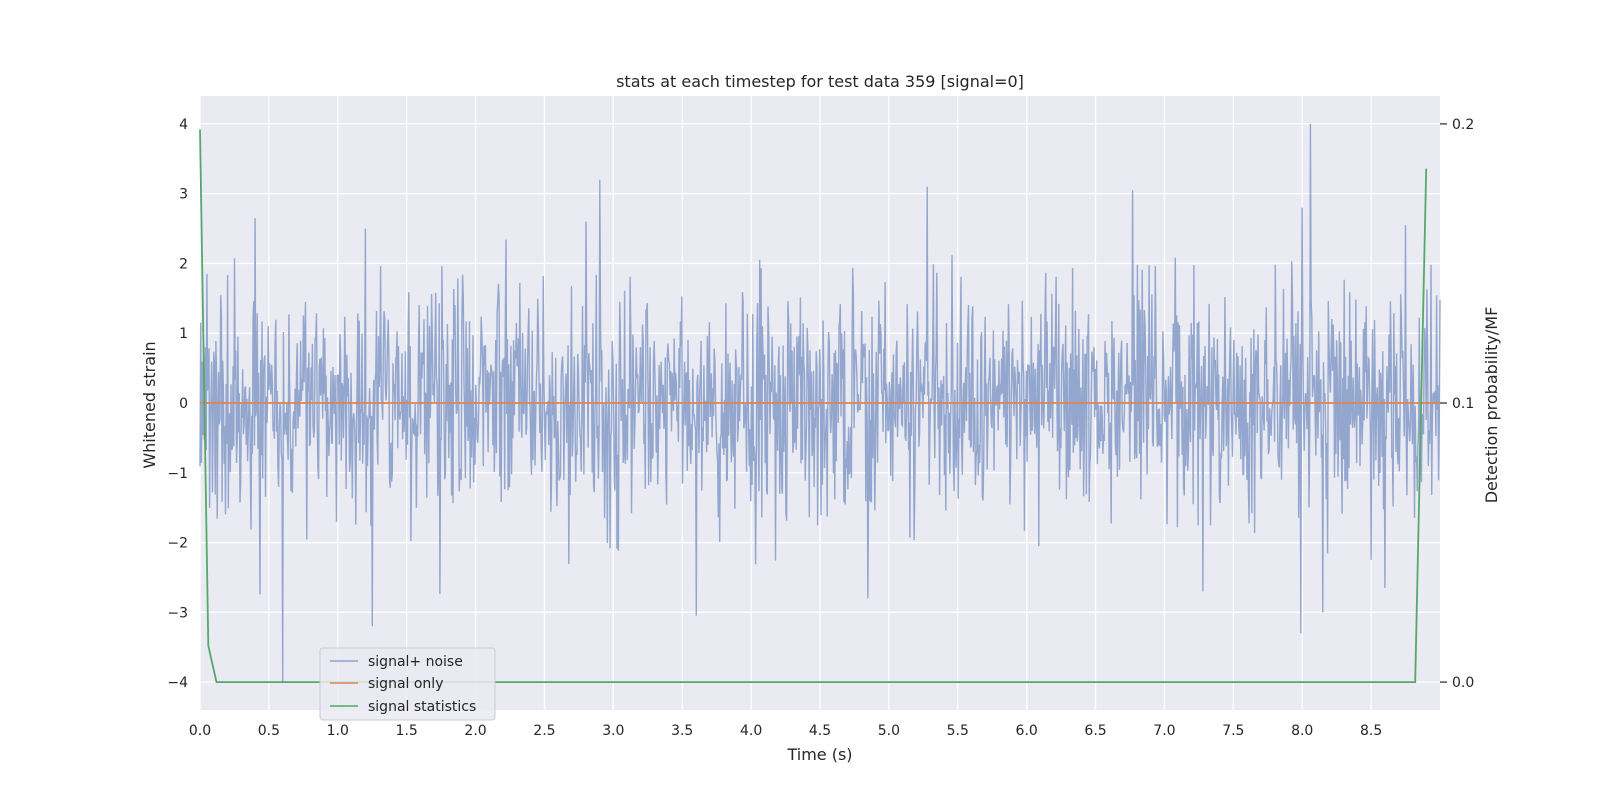 This screenshot has width=1600, height=800. I want to click on y-tick-label: 0, so click(183, 404).